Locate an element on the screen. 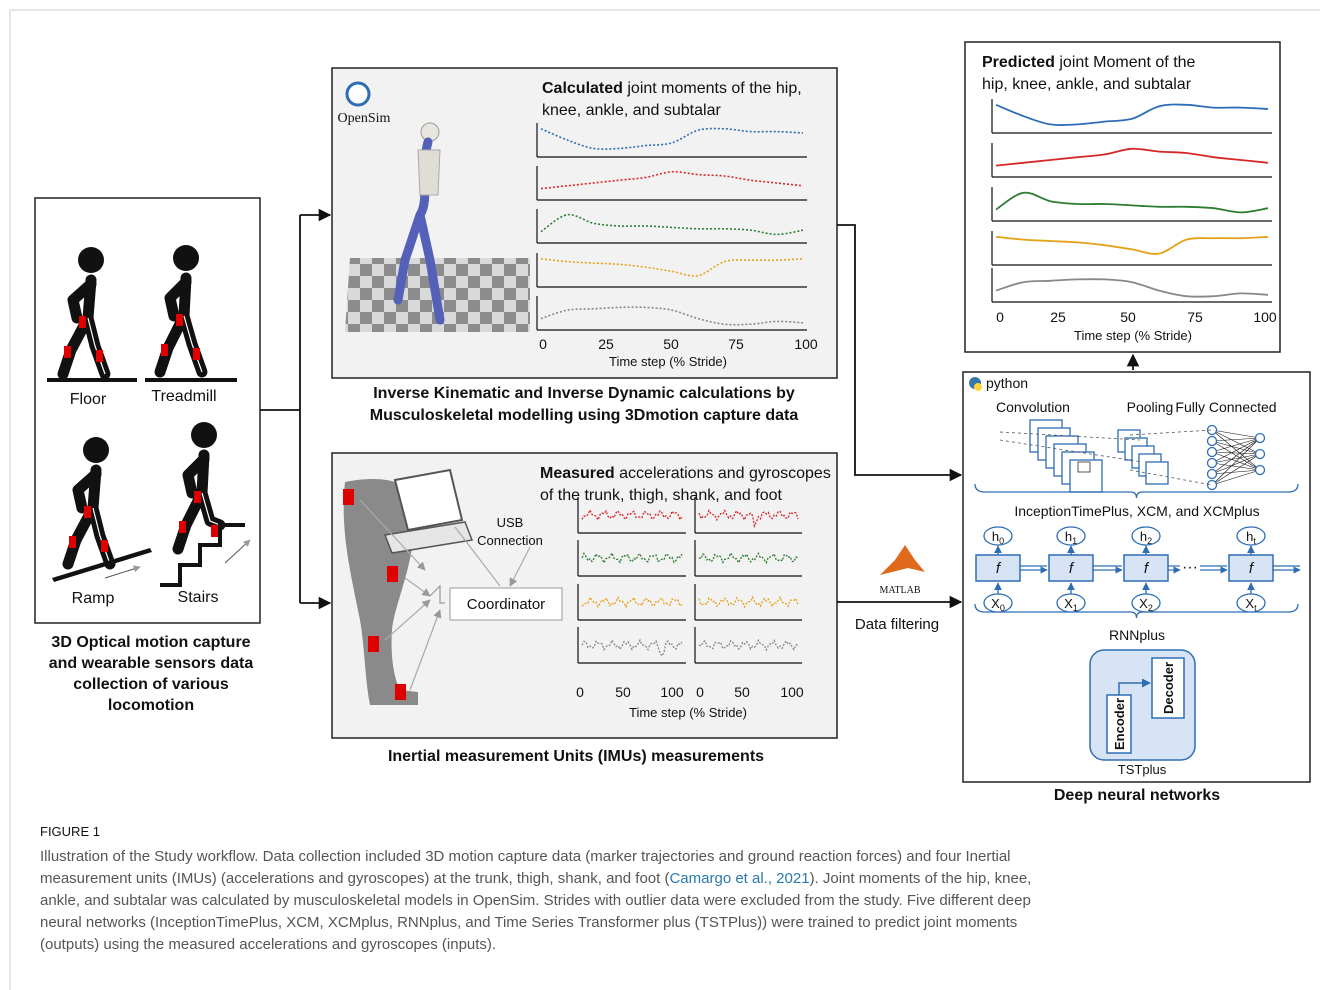  mode-label: Treadmill is located at coordinates (183, 396).